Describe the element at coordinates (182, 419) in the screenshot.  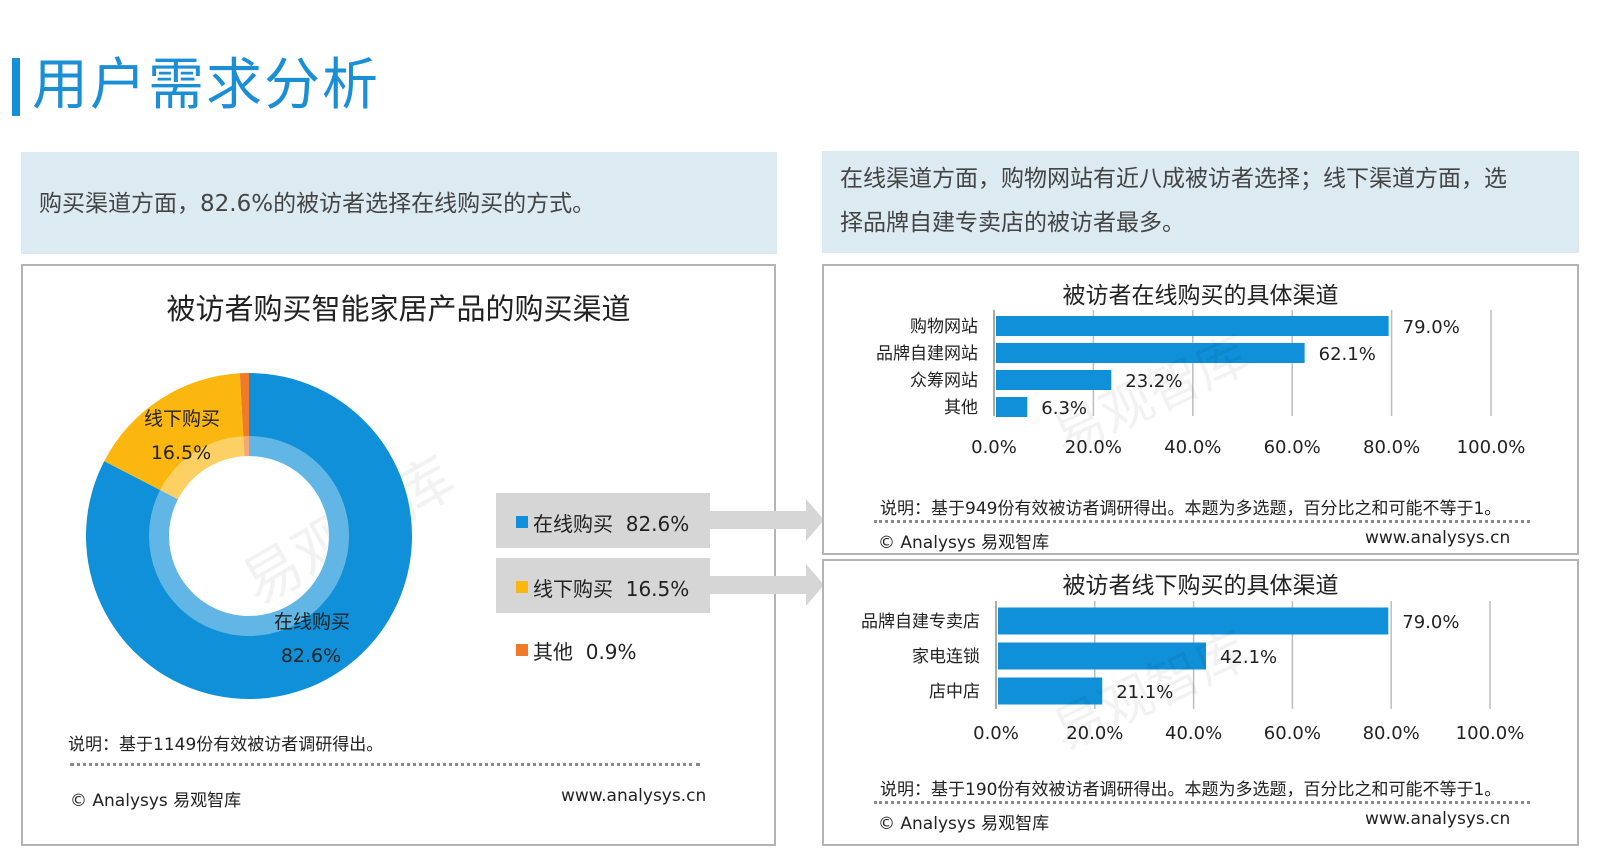
I see `donut-slice-label-1: 线下购买` at that location.